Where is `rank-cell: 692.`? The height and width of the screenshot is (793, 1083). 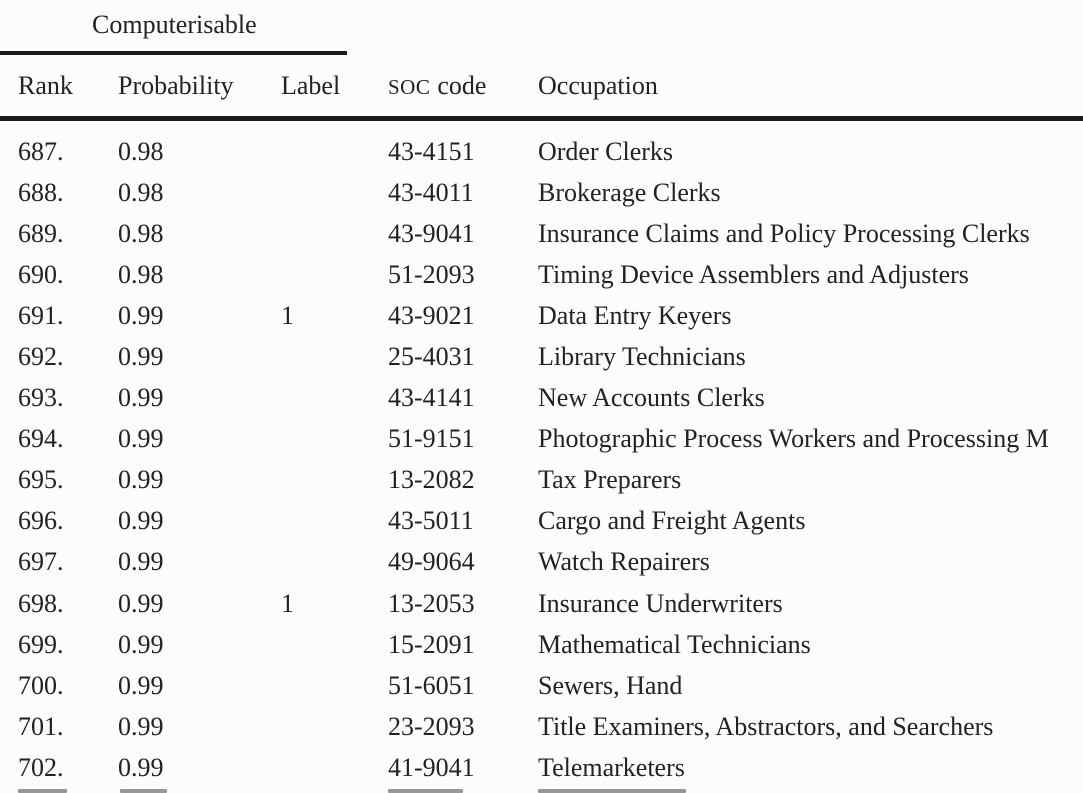 rank-cell: 692. is located at coordinates (41, 357).